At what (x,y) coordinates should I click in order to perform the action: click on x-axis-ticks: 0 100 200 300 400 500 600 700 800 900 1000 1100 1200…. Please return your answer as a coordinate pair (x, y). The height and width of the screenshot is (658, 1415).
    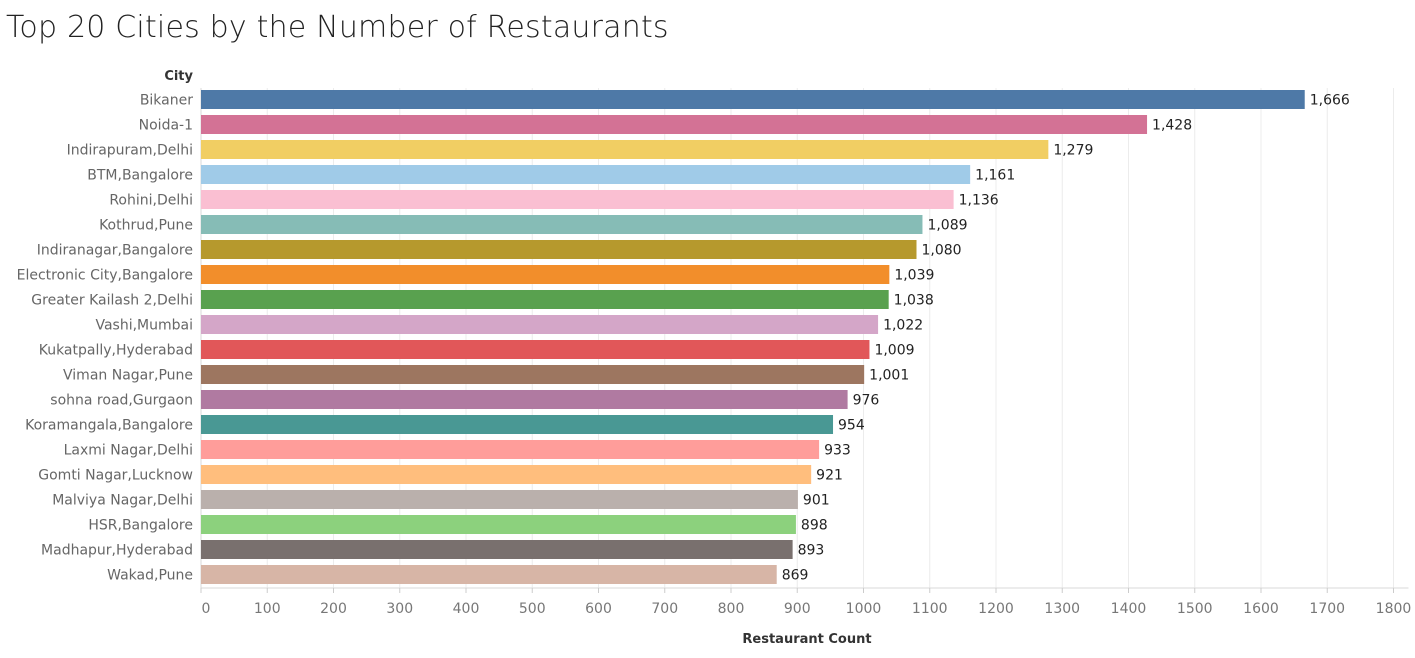
    Looking at the image, I should click on (806, 602).